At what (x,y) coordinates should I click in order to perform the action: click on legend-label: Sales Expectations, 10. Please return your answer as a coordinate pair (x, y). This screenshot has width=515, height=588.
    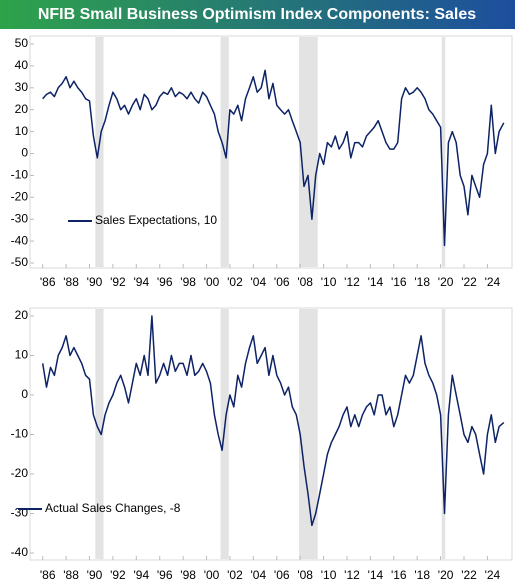
    Looking at the image, I should click on (156, 220).